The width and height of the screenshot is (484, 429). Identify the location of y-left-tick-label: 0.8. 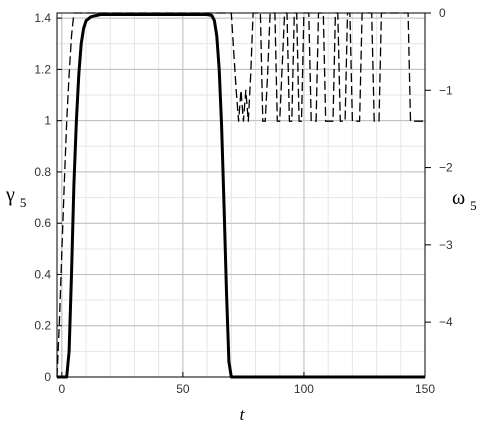
(42, 172).